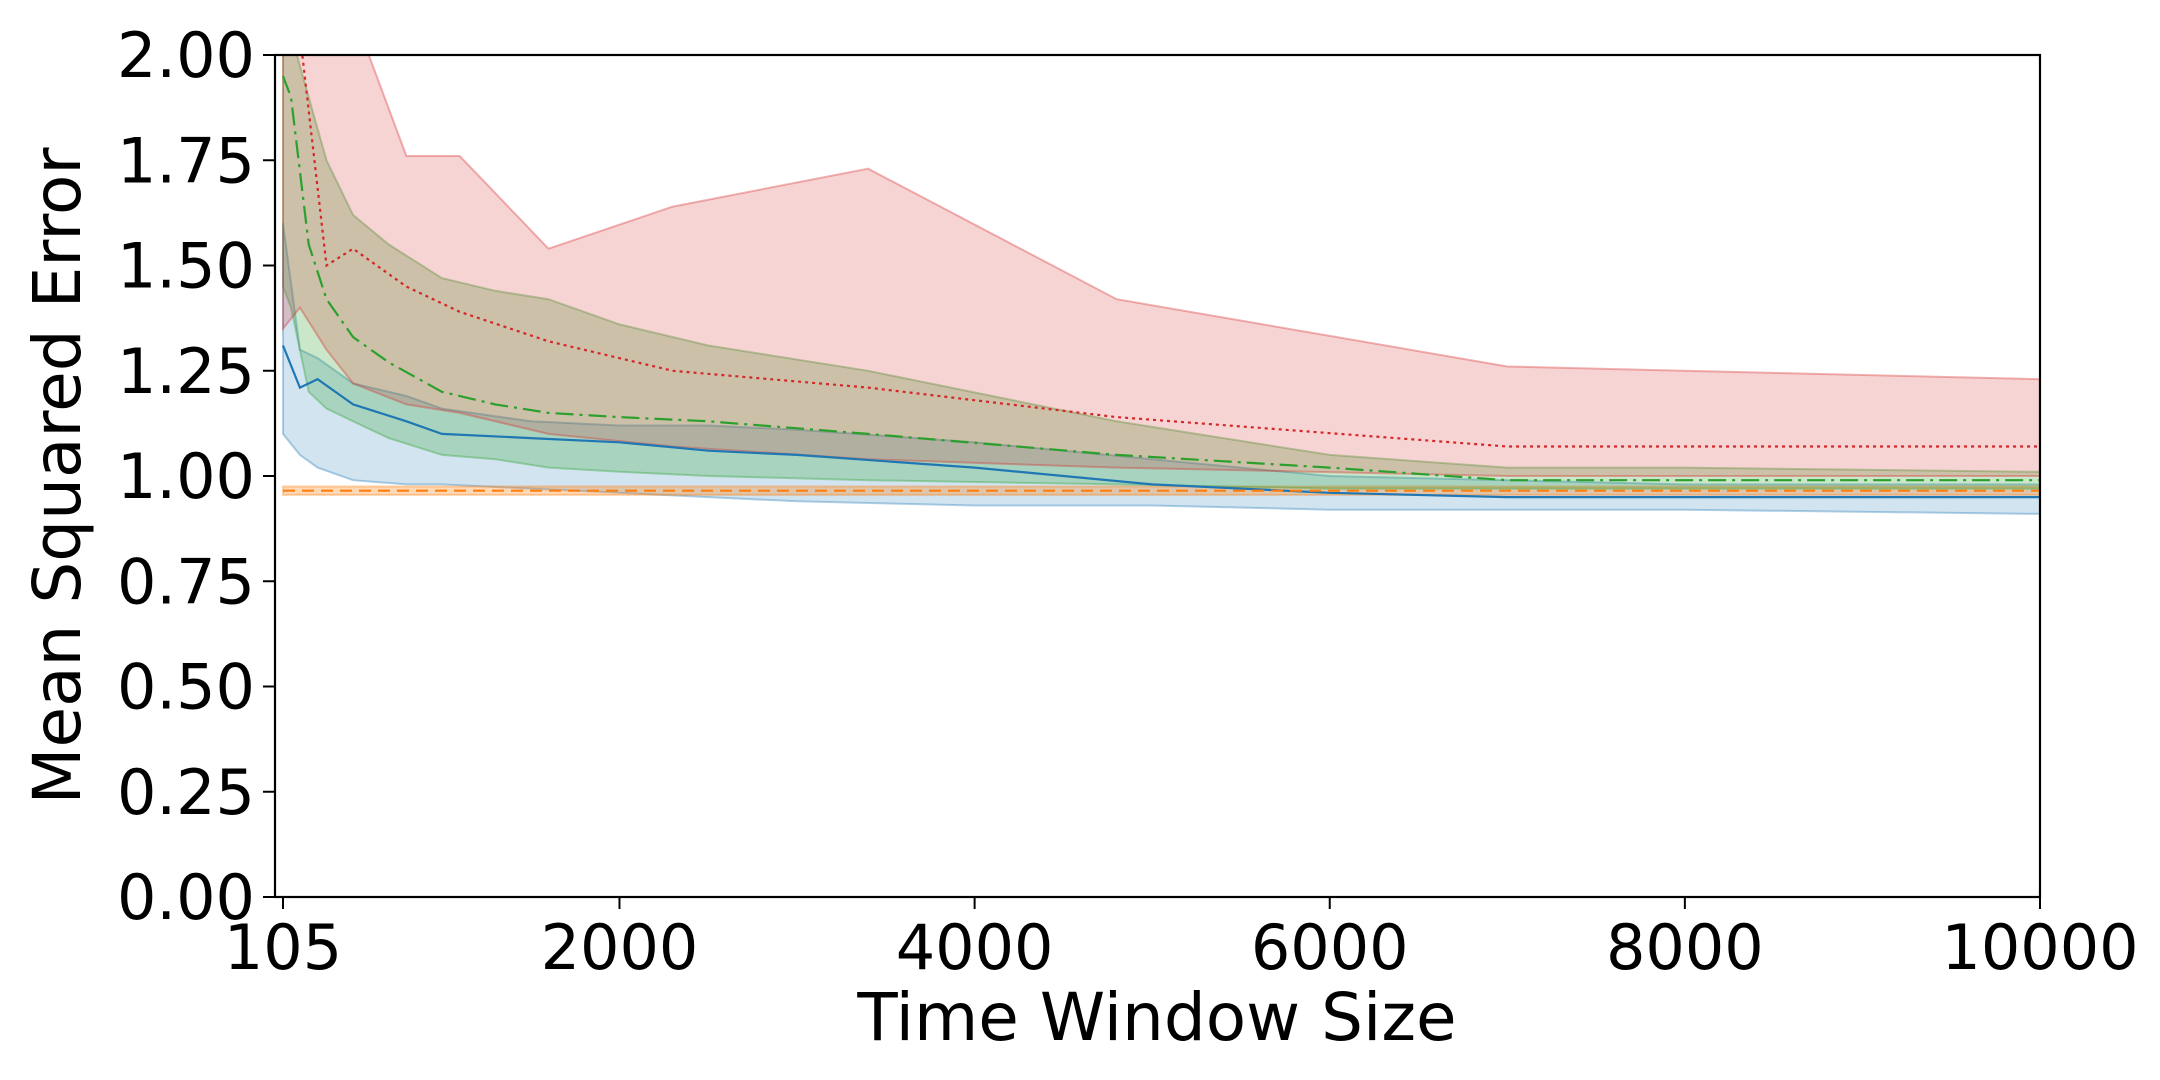  Describe the element at coordinates (620, 947) in the screenshot. I see `x-tick-label: 2000` at that location.